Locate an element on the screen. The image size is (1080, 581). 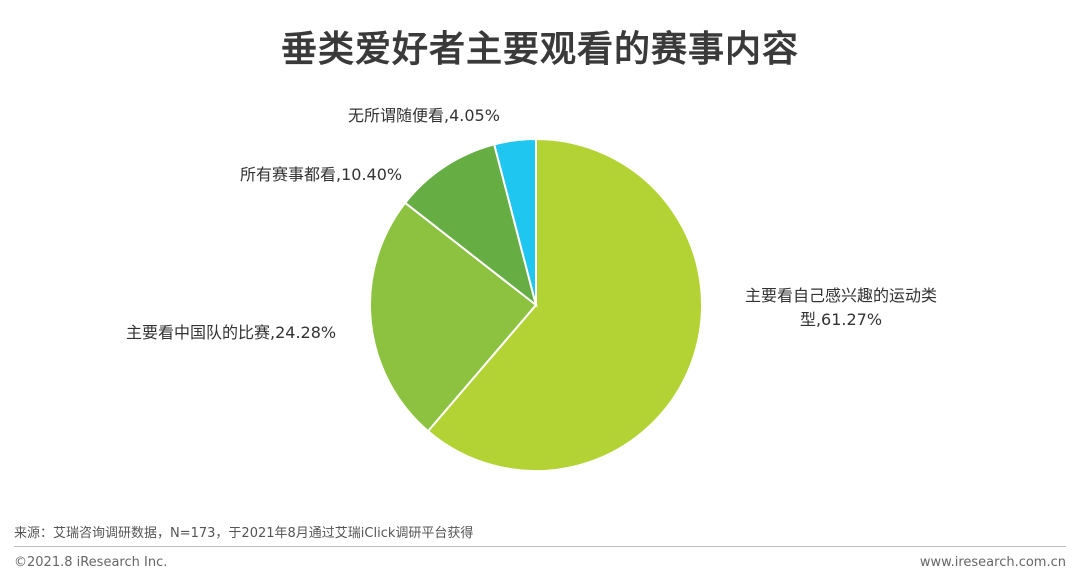
slice-label-casual: 无所谓随便看,4.05% is located at coordinates (424, 115).